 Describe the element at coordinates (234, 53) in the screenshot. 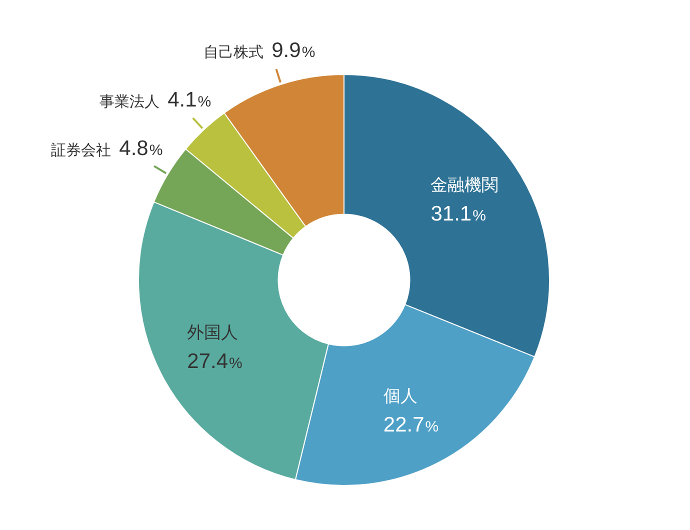

I see `slice-label: 自己株式` at that location.